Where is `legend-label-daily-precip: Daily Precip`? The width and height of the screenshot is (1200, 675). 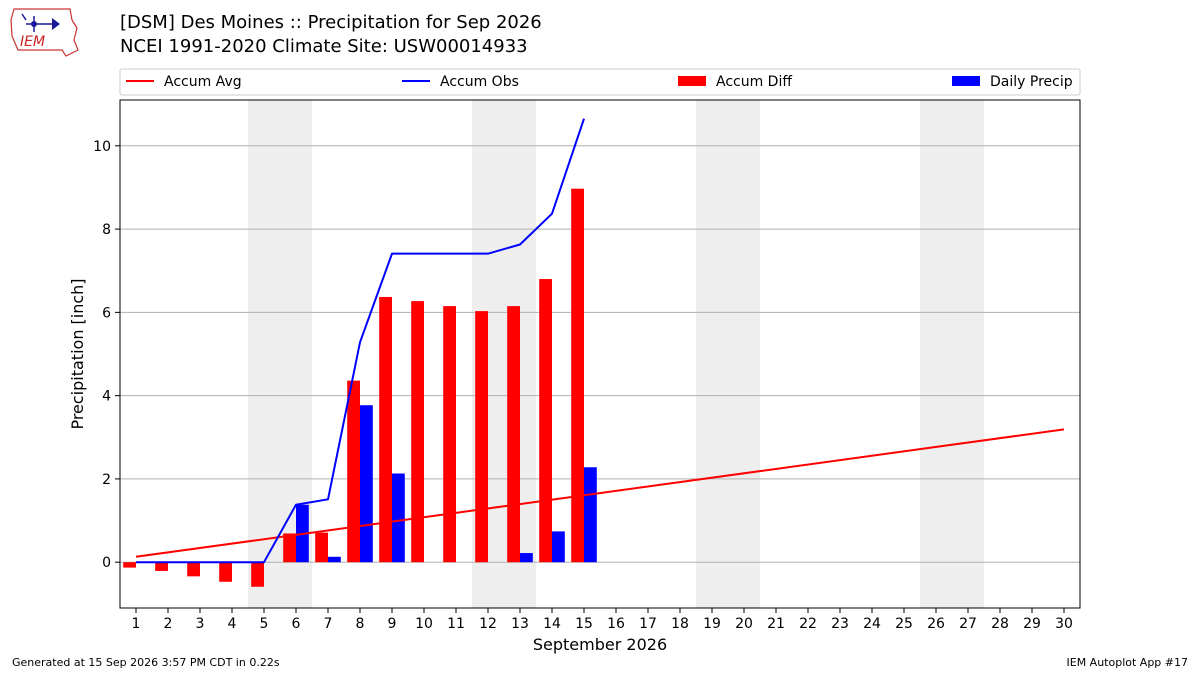
legend-label-daily-precip: Daily Precip is located at coordinates (1031, 82).